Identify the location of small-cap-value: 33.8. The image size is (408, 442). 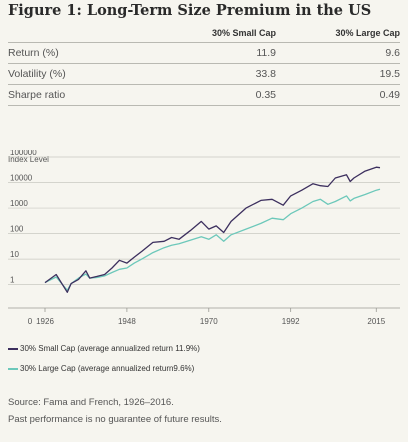
(232, 74).